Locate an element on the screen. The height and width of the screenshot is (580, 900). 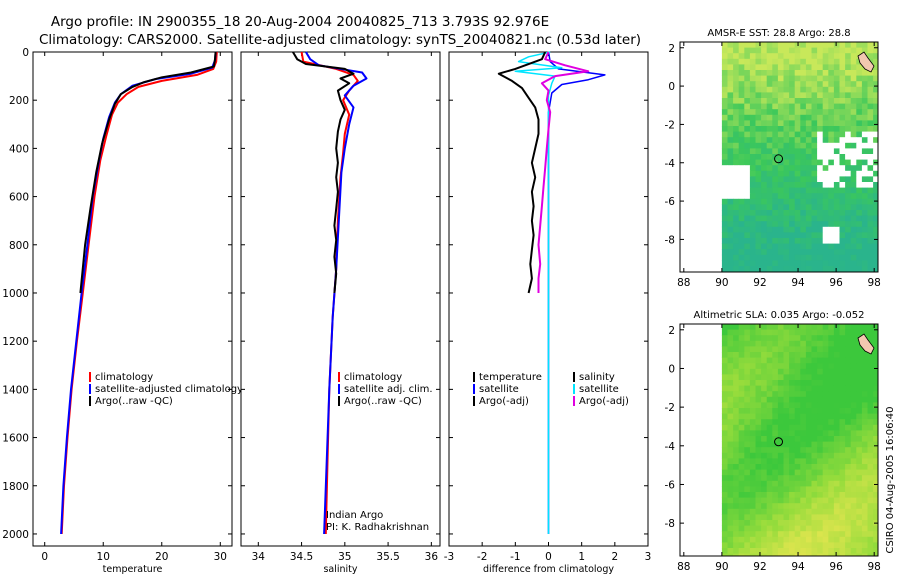
map-y-tick-label: -8 is located at coordinates (670, 240).